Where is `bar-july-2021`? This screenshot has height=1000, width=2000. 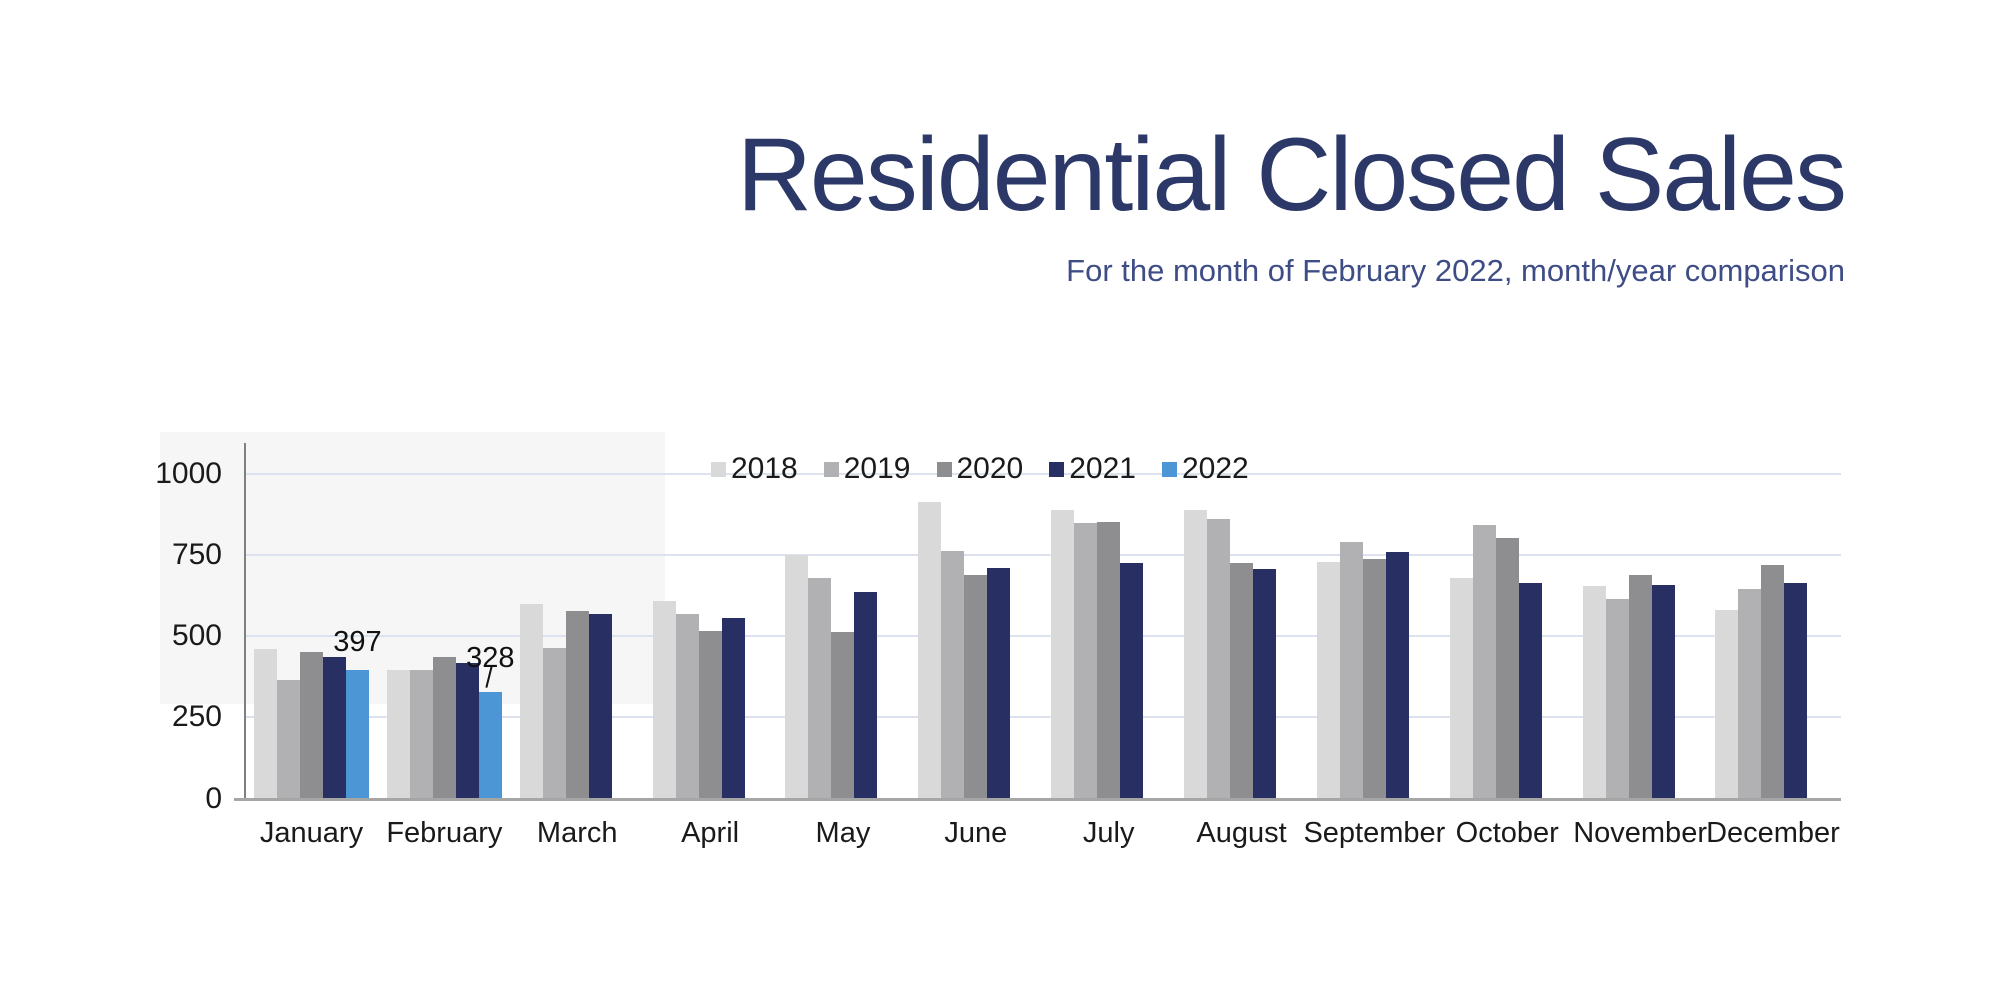 bar-july-2021 is located at coordinates (1132, 680).